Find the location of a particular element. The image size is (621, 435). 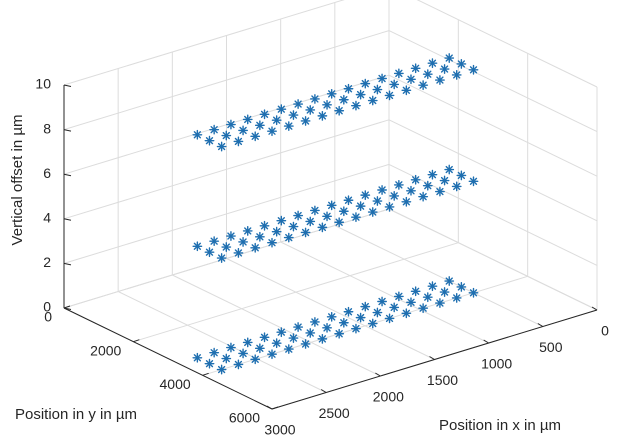

x-tick-label: 2500 is located at coordinates (334, 413).